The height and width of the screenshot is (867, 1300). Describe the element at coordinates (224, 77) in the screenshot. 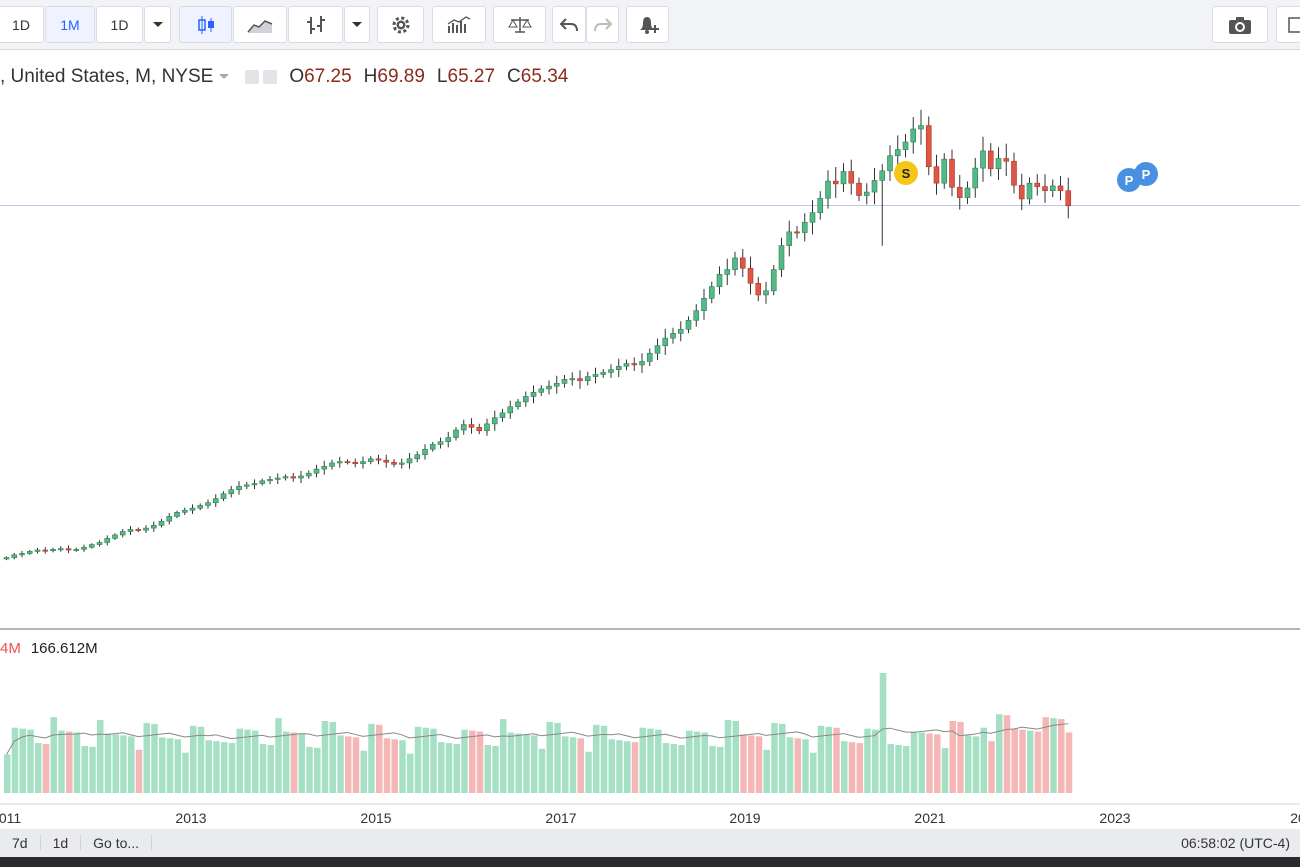

I see `chevron-down-icon` at that location.